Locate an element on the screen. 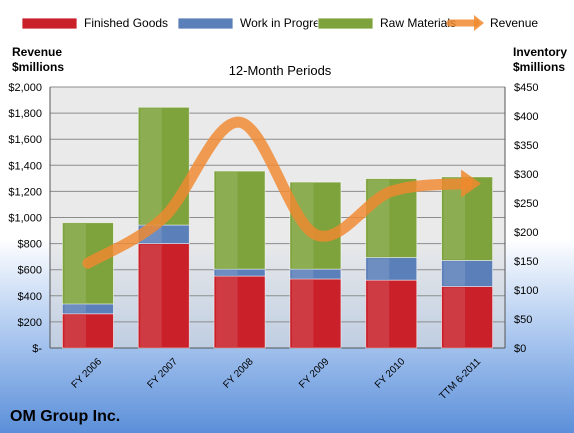 The width and height of the screenshot is (574, 433). legend-arrowhead is located at coordinates (479, 23).